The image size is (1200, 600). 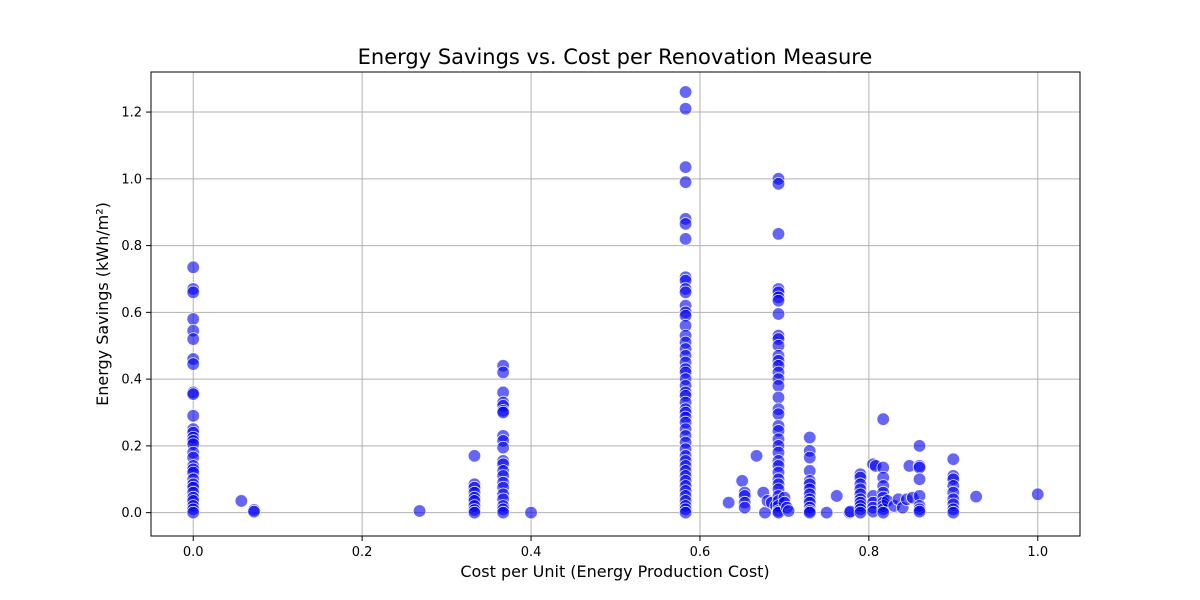 What do you see at coordinates (869, 552) in the screenshot?
I see `x-tick-label: 0.8` at bounding box center [869, 552].